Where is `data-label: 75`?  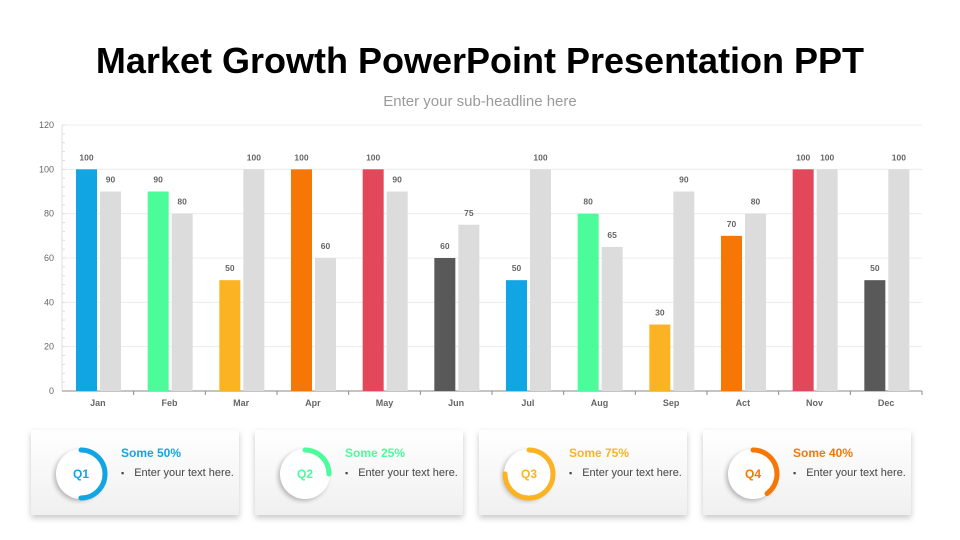
data-label: 75 is located at coordinates (469, 213).